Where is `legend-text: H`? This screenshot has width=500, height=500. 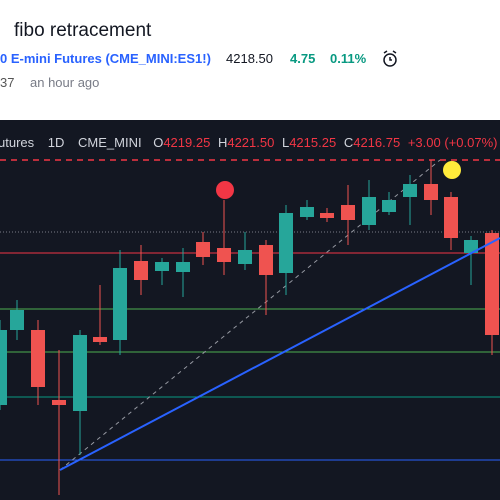 legend-text: H is located at coordinates (222, 142).